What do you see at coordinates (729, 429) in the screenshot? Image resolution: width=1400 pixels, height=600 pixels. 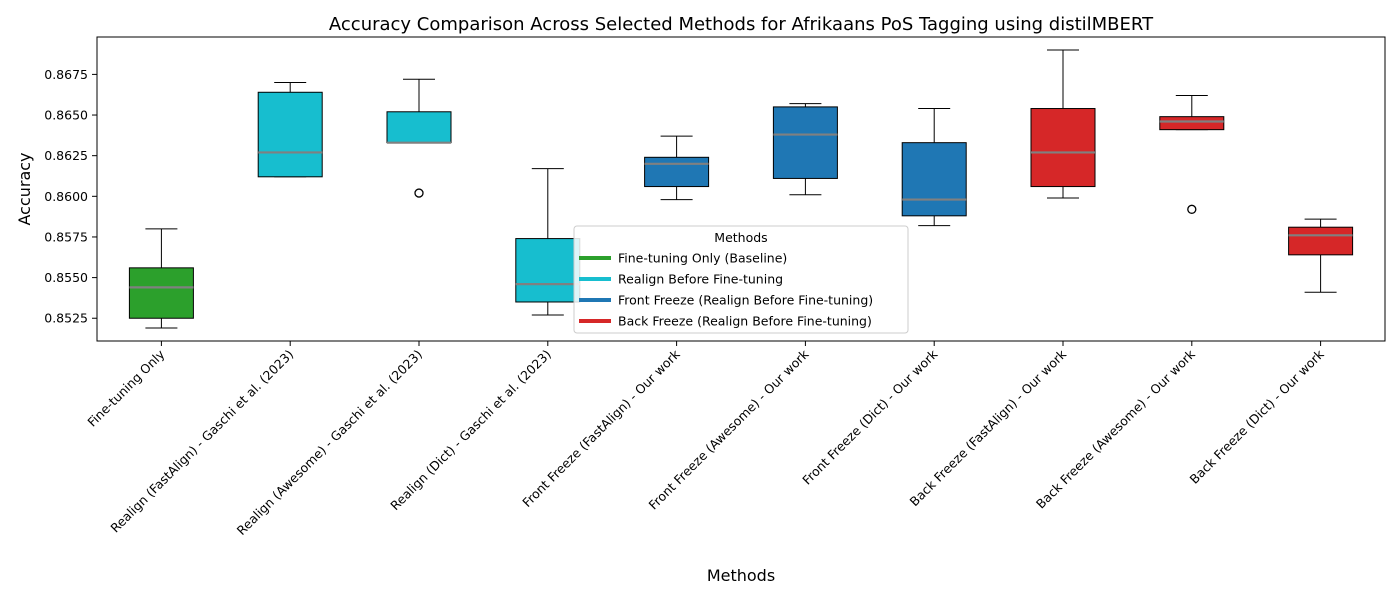 I see `x-tick-label: Front Freeze (Awesome) - Our work` at bounding box center [729, 429].